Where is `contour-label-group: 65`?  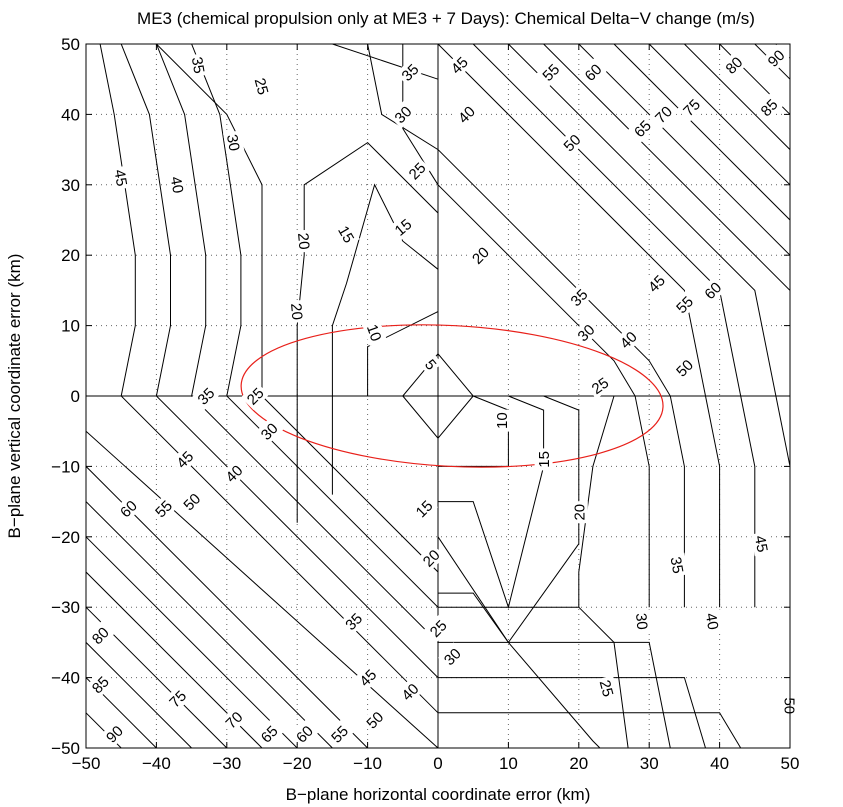
contour-label-group: 65 is located at coordinates (269, 734).